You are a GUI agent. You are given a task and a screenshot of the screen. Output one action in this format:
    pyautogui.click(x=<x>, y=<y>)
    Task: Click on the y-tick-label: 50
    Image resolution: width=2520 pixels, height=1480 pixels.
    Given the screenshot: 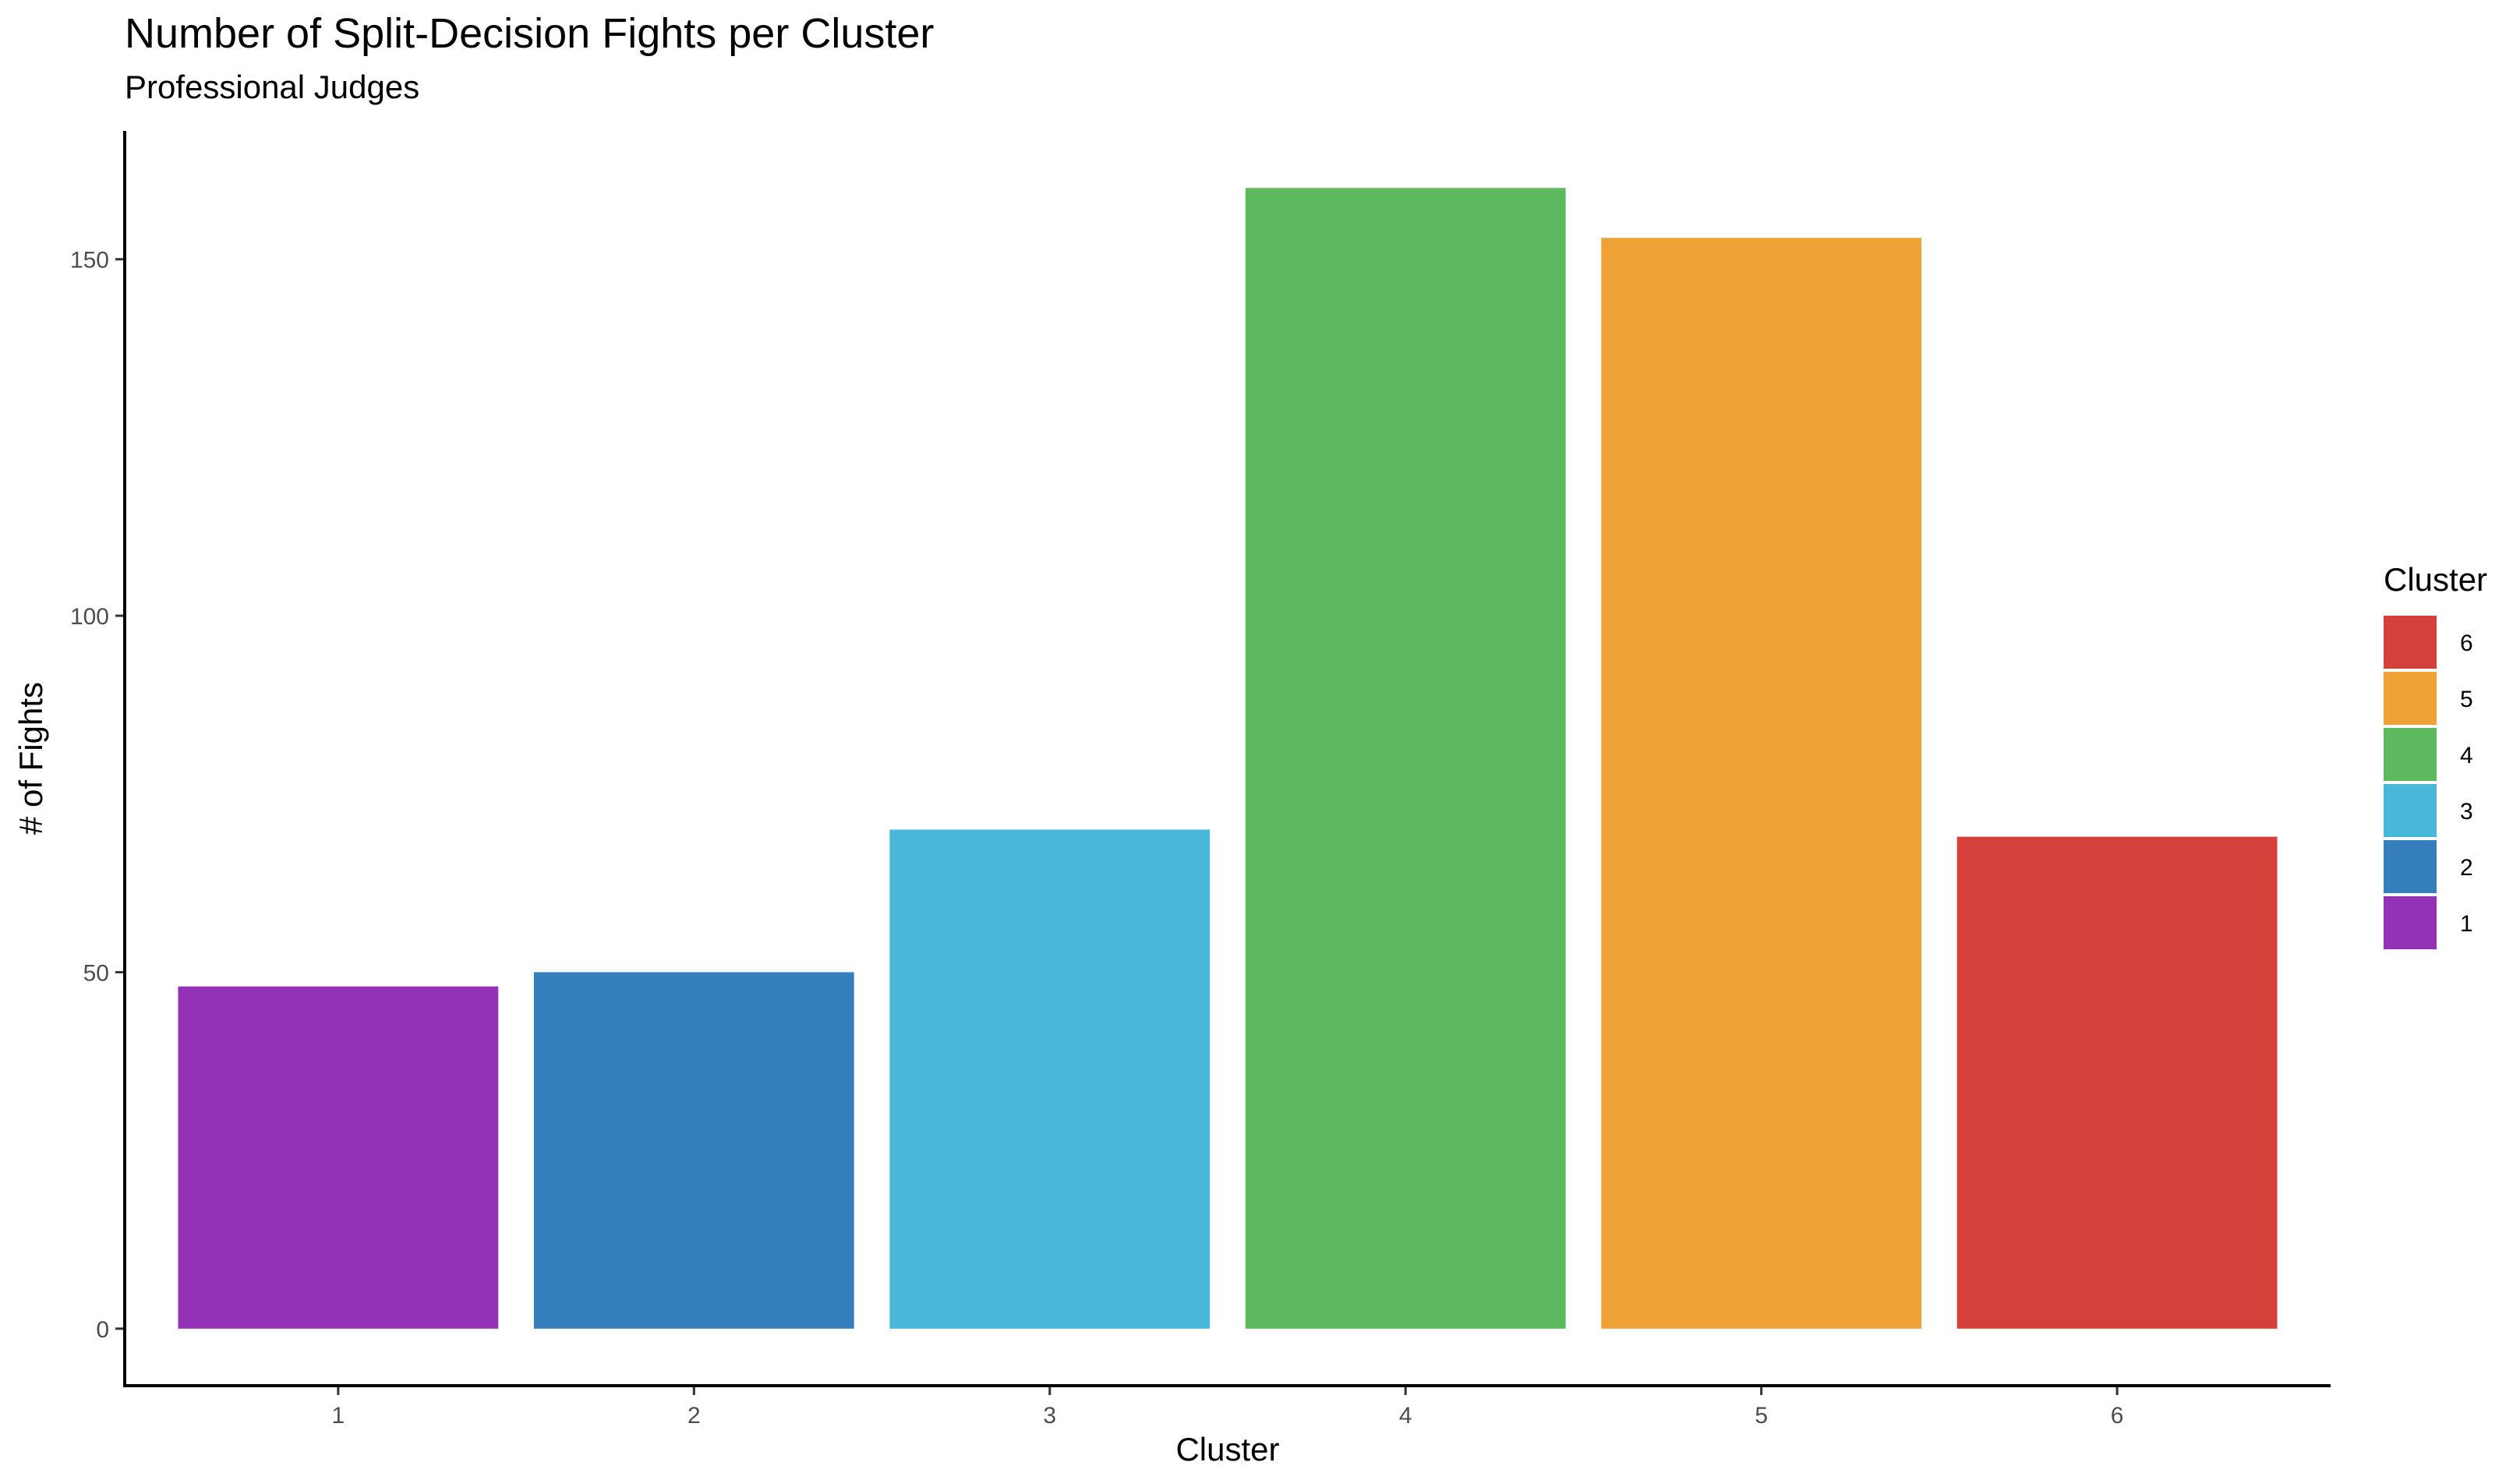 What is the action you would take?
    pyautogui.click(x=96, y=973)
    